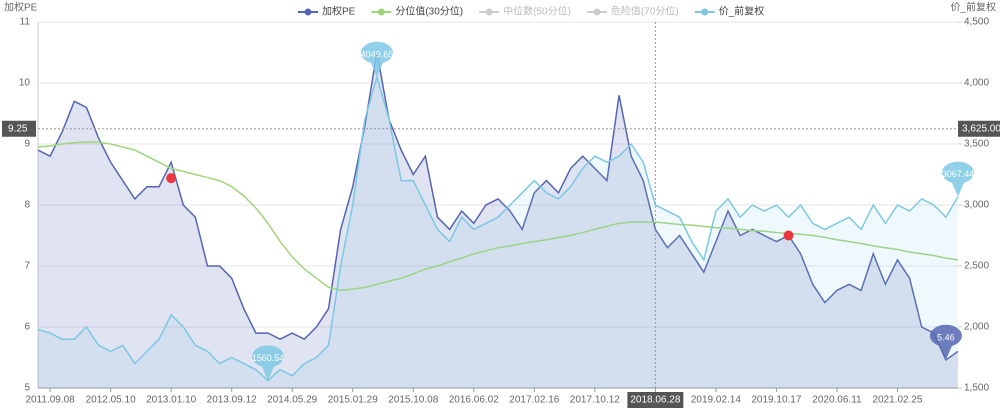 This screenshot has height=419, width=1000. I want to click on y2-tick-label: 4,000, so click(976, 83).